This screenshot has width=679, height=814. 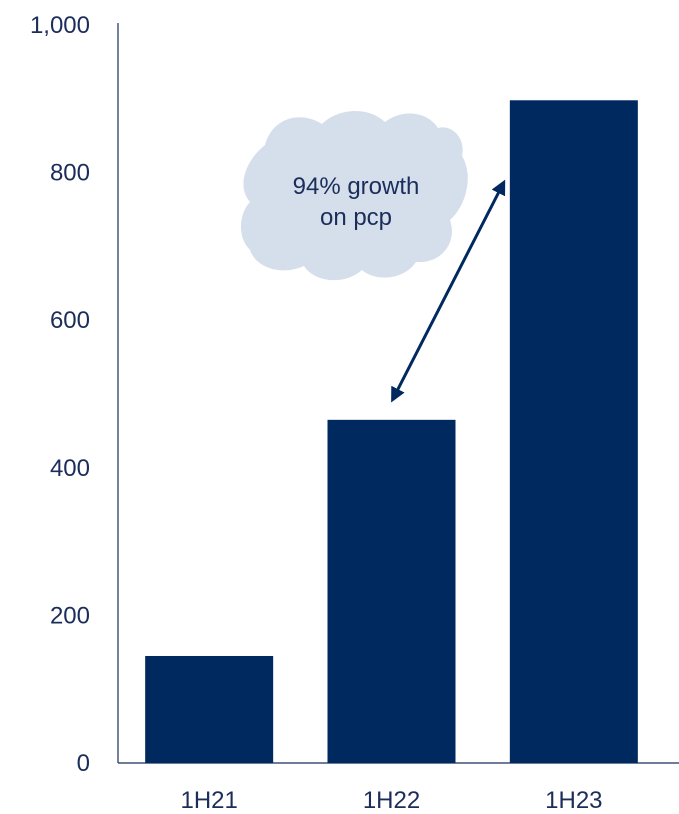 What do you see at coordinates (356, 217) in the screenshot?
I see `callout-line-2: on pcp` at bounding box center [356, 217].